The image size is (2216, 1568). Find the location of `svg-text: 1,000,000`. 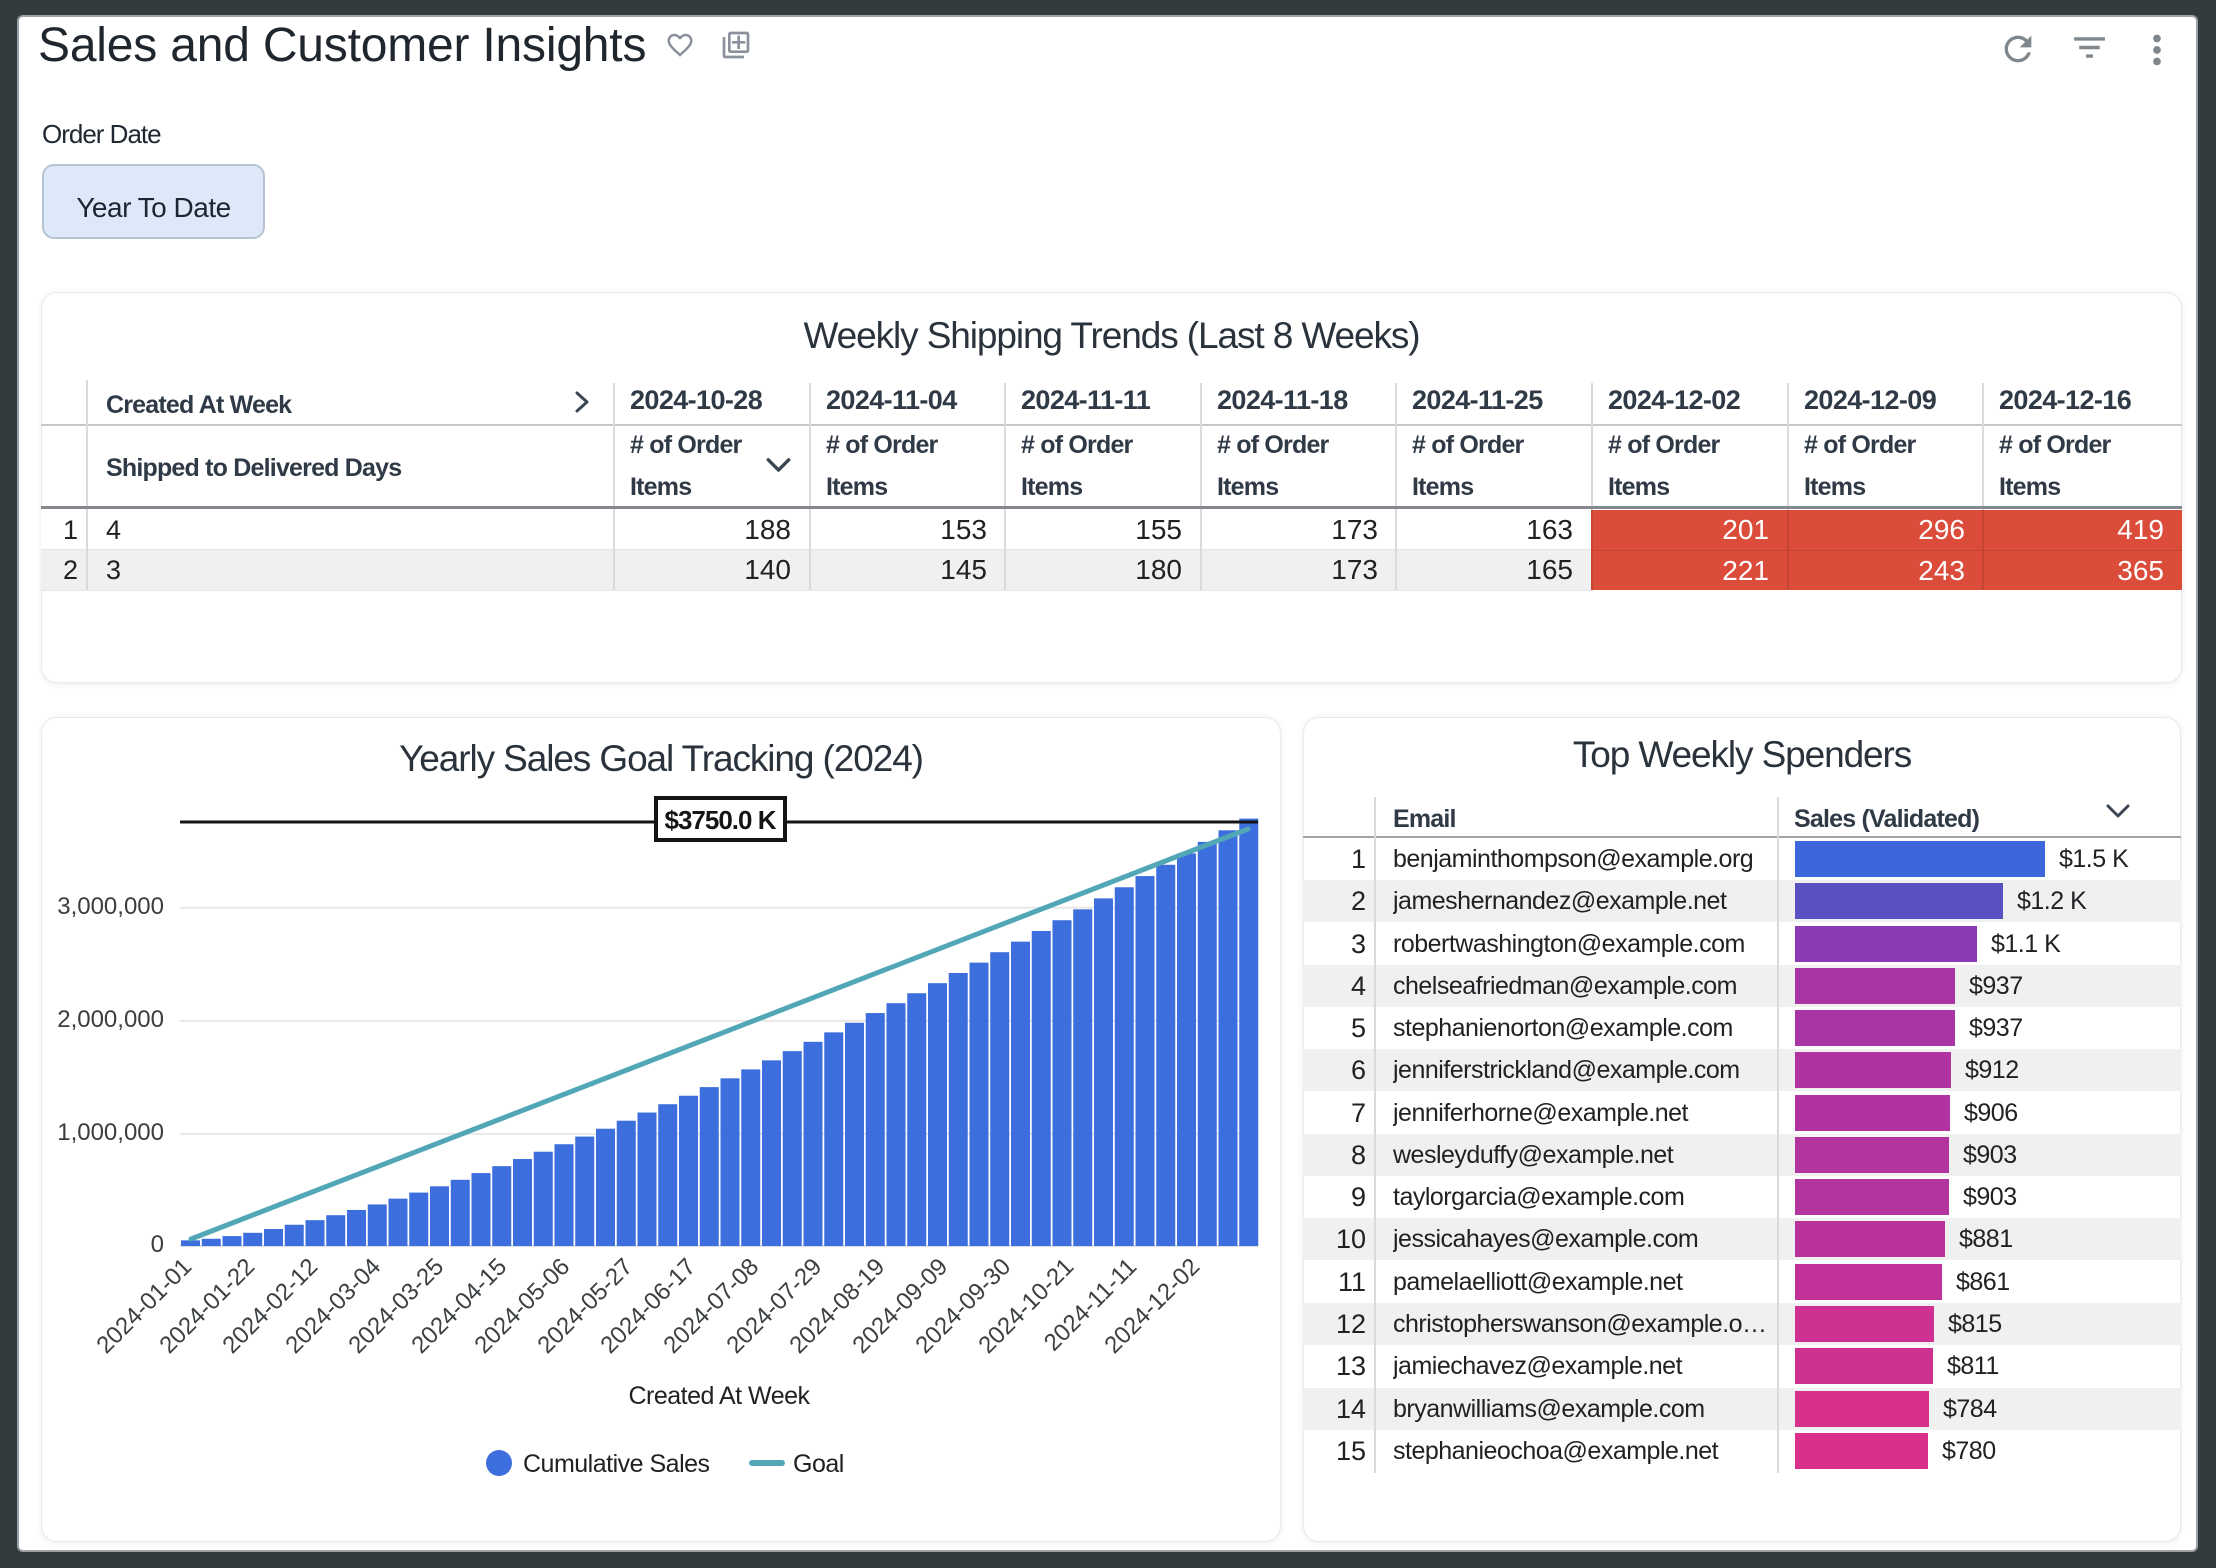

svg-text: 1,000,000 is located at coordinates (110, 1132).